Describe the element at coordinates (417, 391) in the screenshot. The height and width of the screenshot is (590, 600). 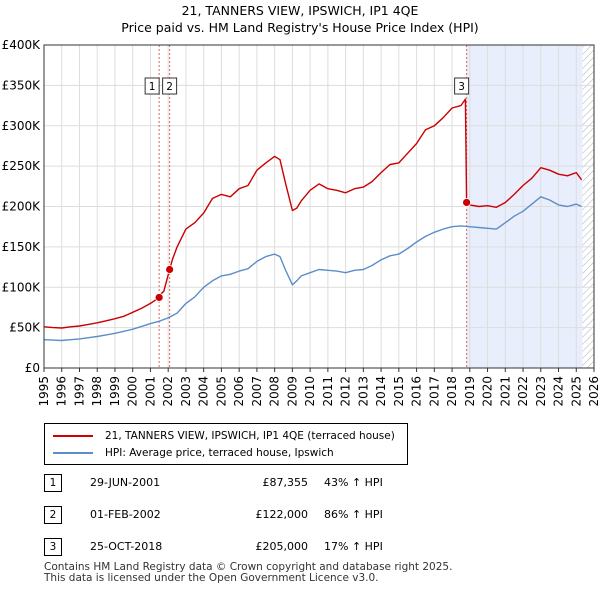
I see `x-tick-label: 2016` at that location.